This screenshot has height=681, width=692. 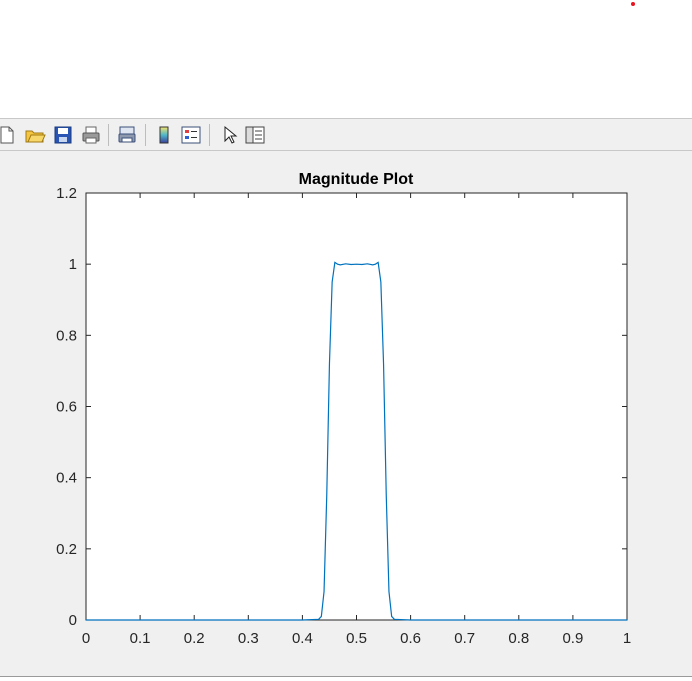 I want to click on property-inspector-icon, so click(x=255, y=135).